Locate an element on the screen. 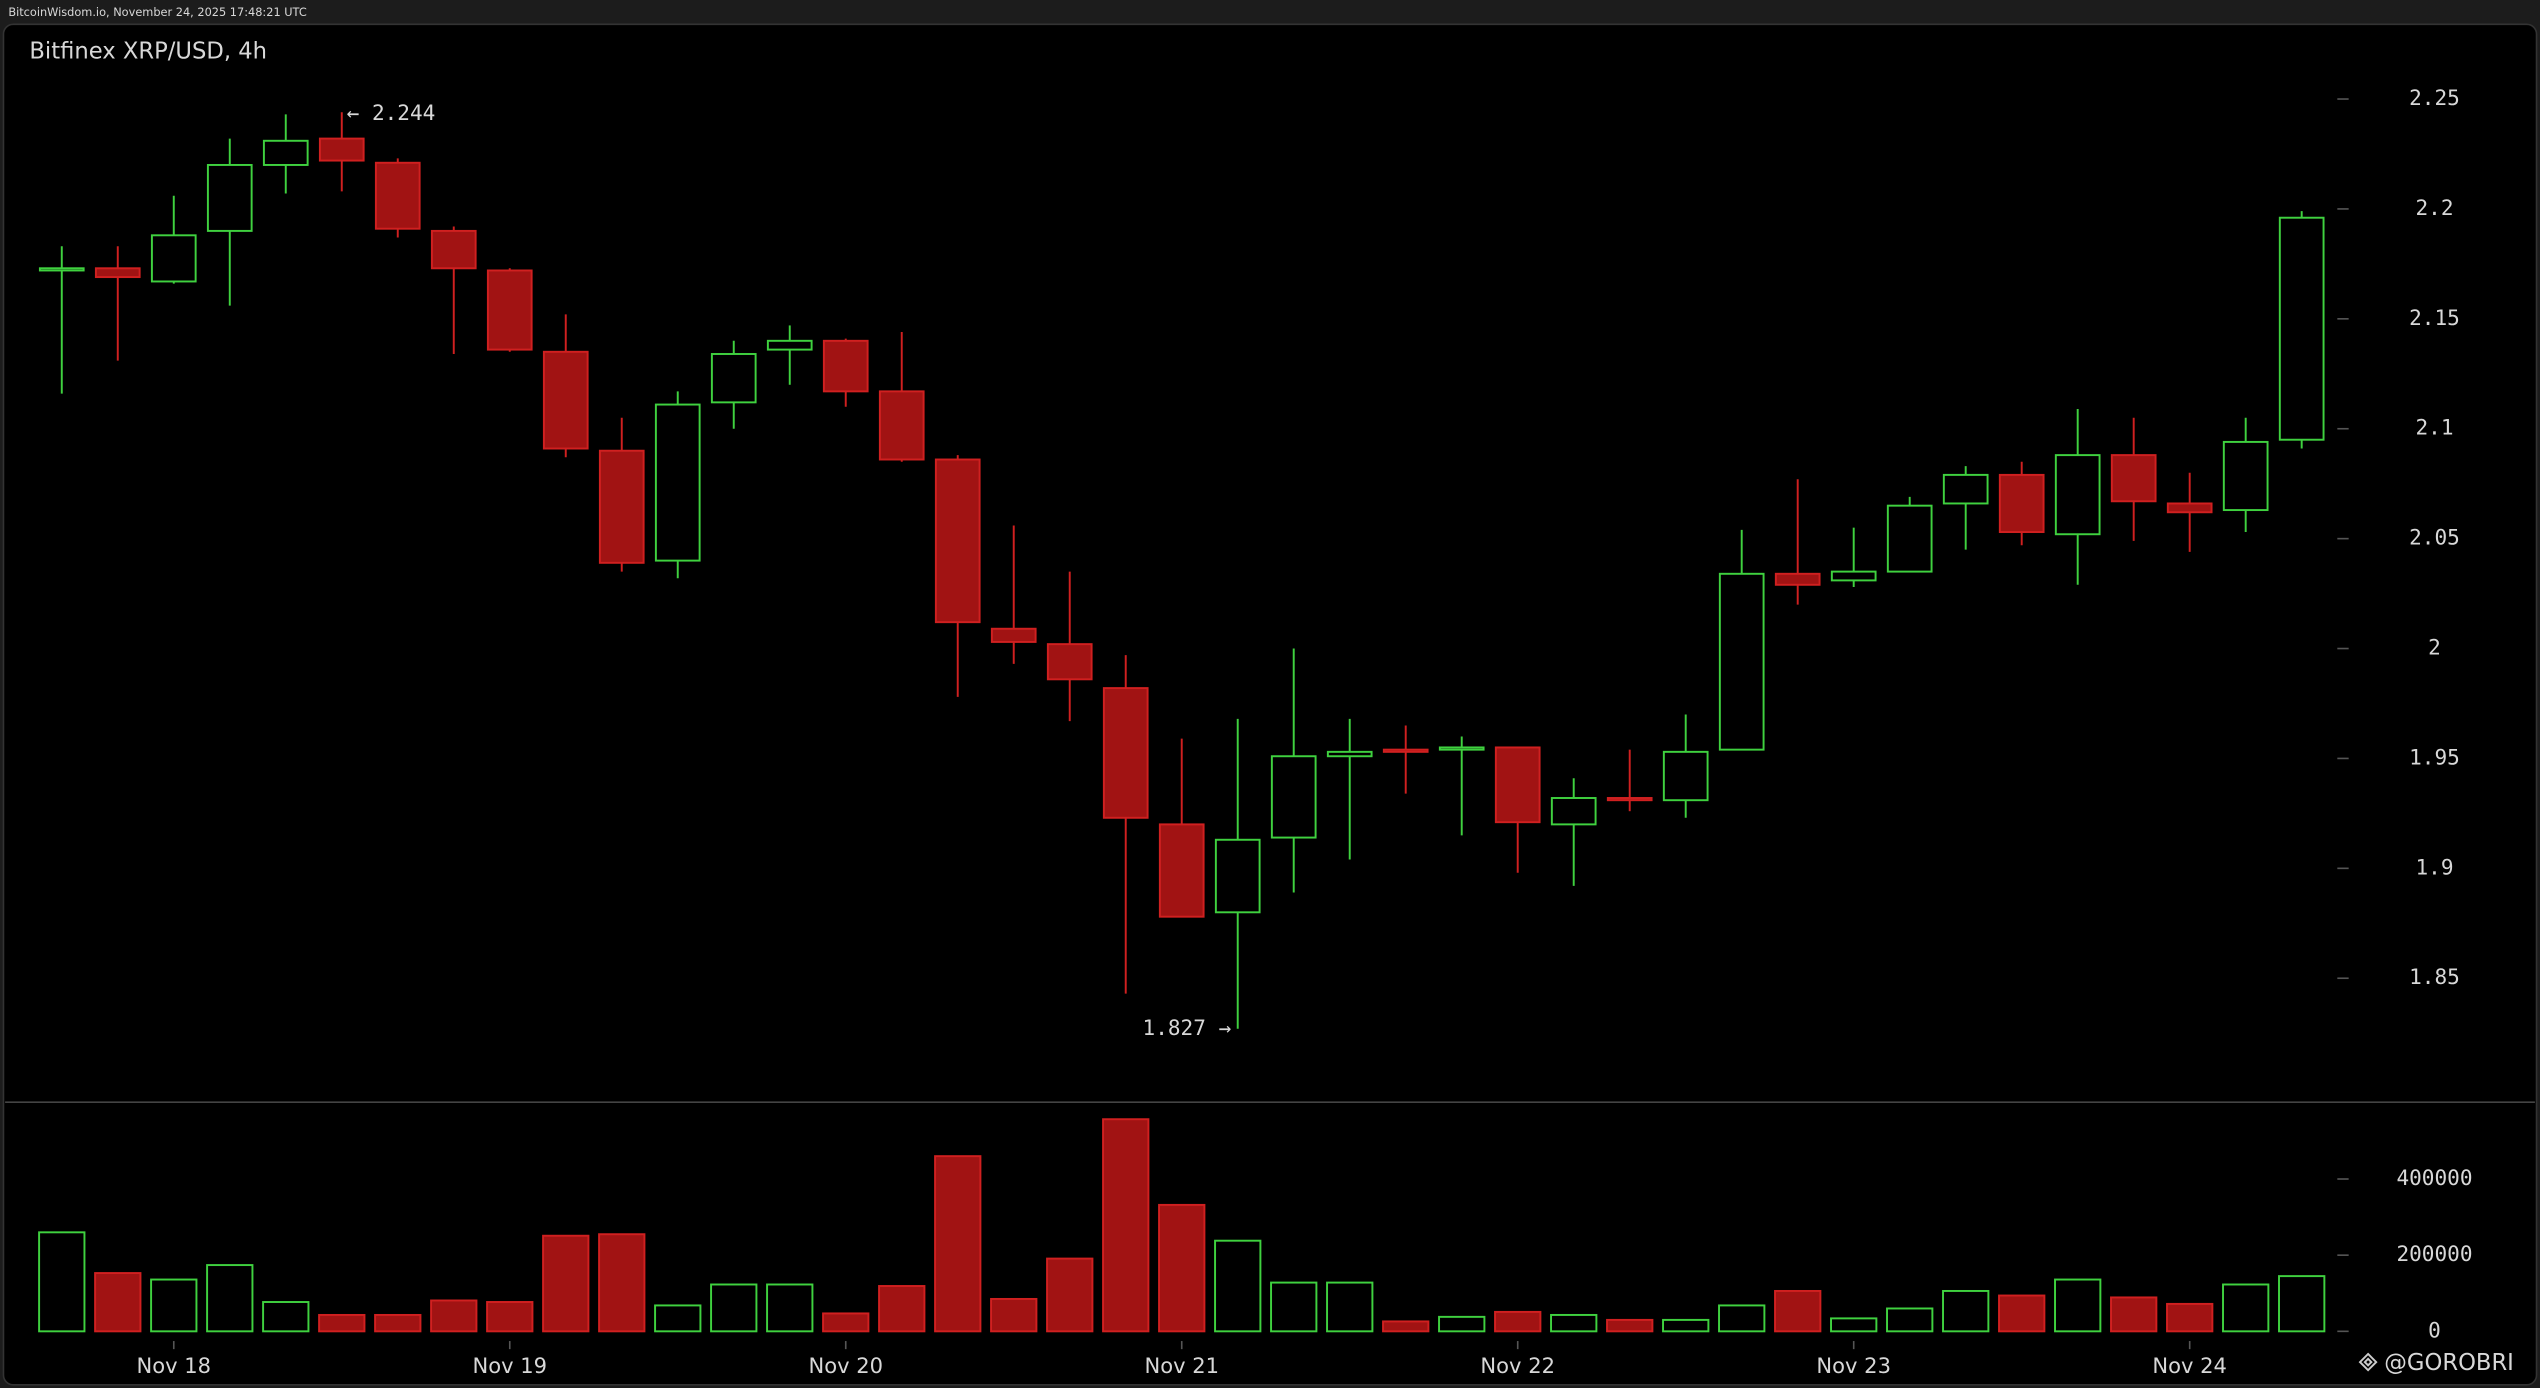 The height and width of the screenshot is (1388, 2540). watermark: @GOROBRI is located at coordinates (2436, 1363).